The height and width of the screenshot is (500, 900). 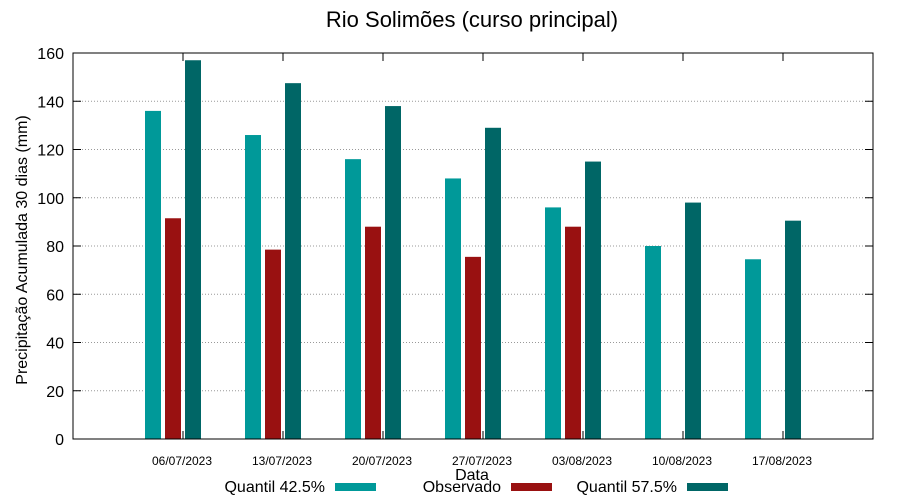 I want to click on y-tick-label: 80, so click(x=55, y=247).